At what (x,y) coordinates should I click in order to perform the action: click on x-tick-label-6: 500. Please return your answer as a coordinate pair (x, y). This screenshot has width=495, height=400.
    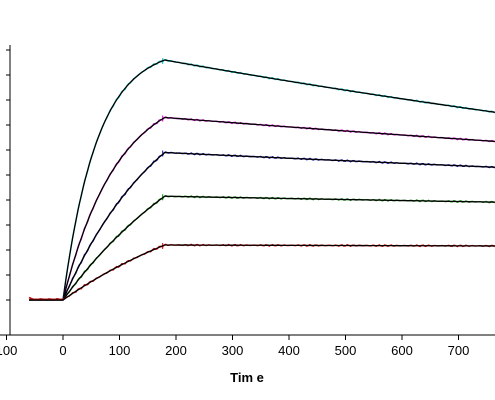
    Looking at the image, I should click on (346, 350).